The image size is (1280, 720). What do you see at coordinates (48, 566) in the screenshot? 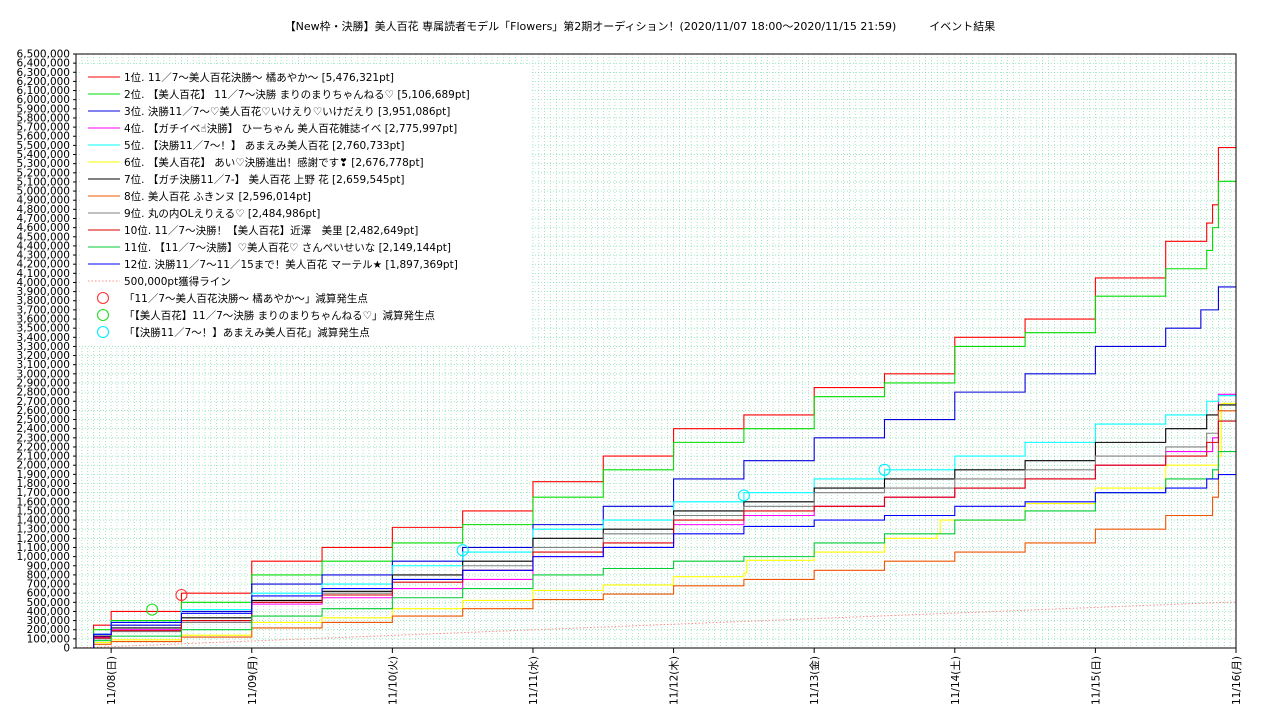
I see `y-tick-label: 900,000` at bounding box center [48, 566].